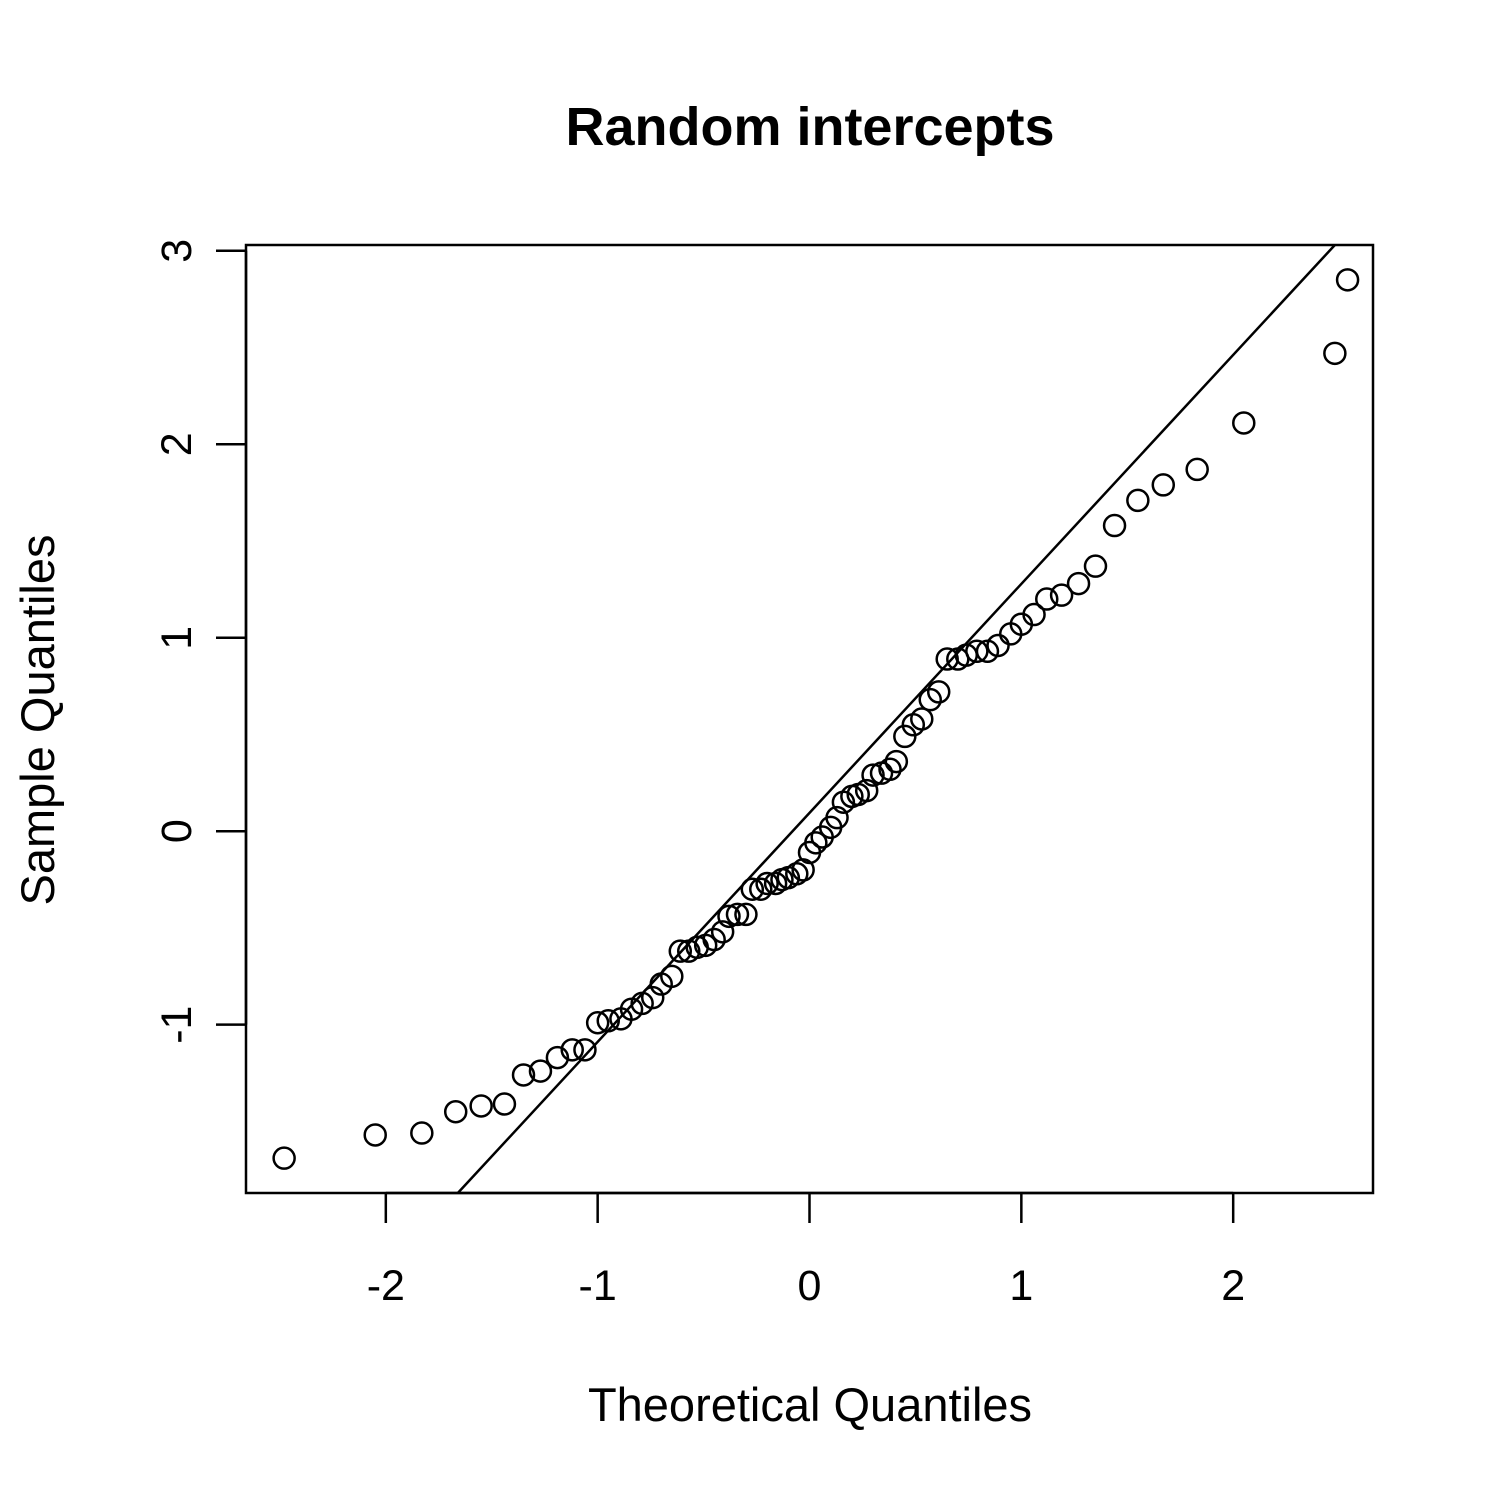 The width and height of the screenshot is (1500, 1500). What do you see at coordinates (177, 251) in the screenshot?
I see `y-tick-label: 3` at bounding box center [177, 251].